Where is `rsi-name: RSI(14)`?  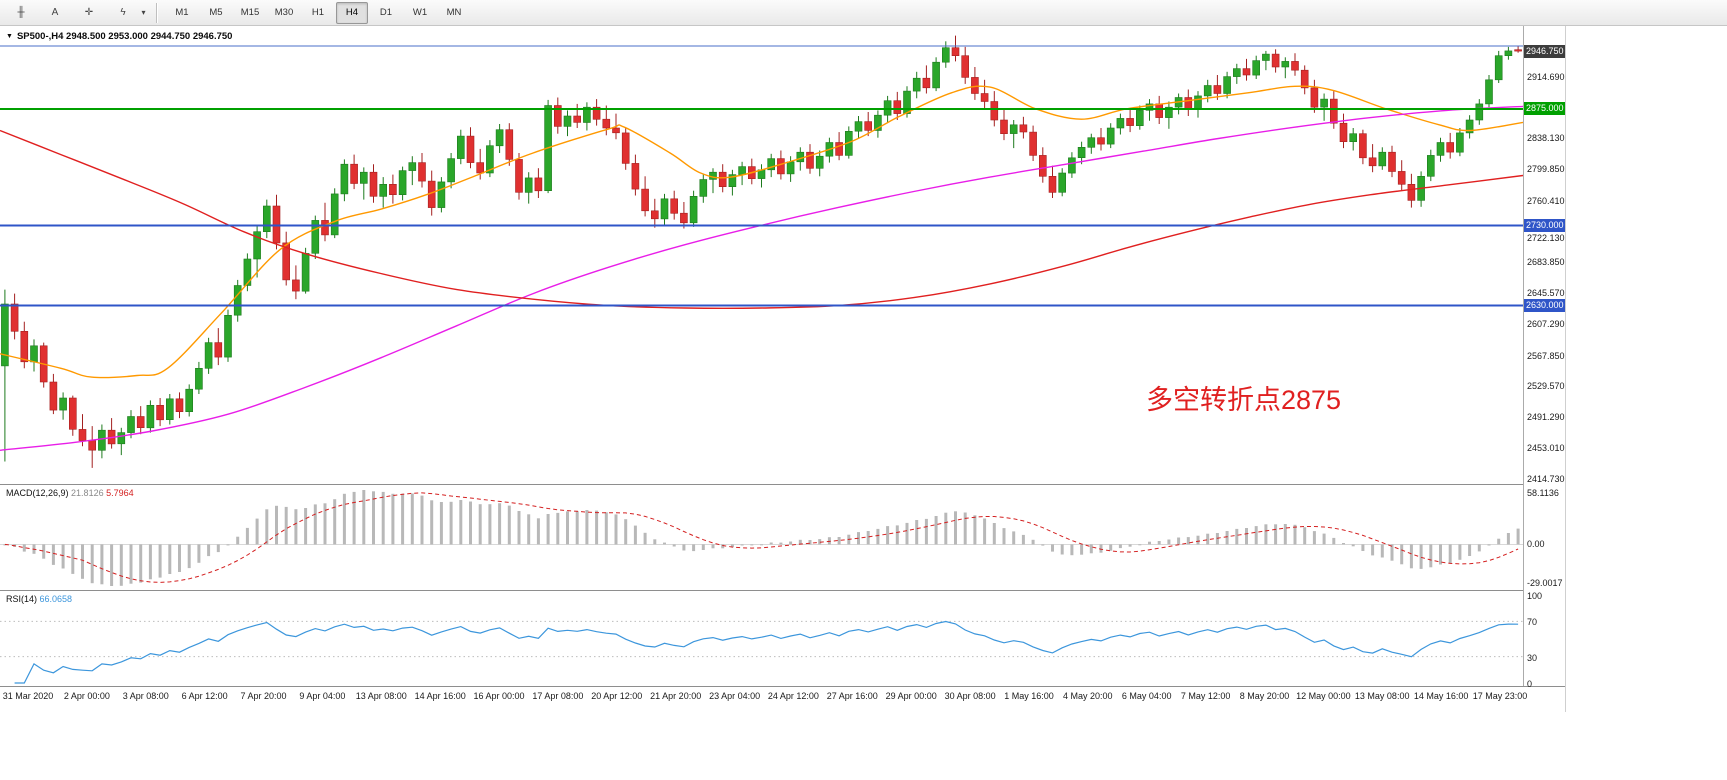
rsi-name: RSI(14) is located at coordinates (22, 599).